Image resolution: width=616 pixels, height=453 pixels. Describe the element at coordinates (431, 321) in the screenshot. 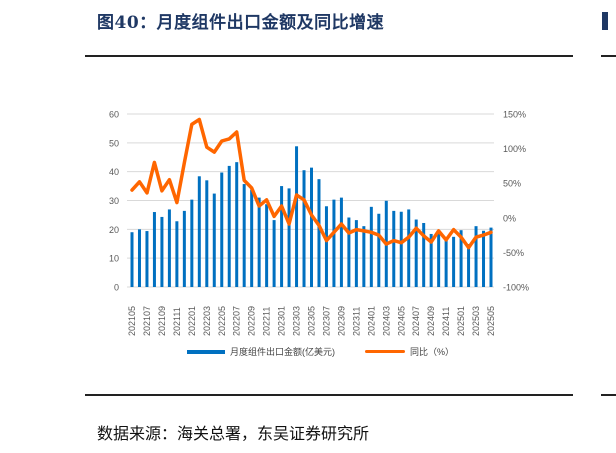

I see `x-axis-tick: 202409` at that location.